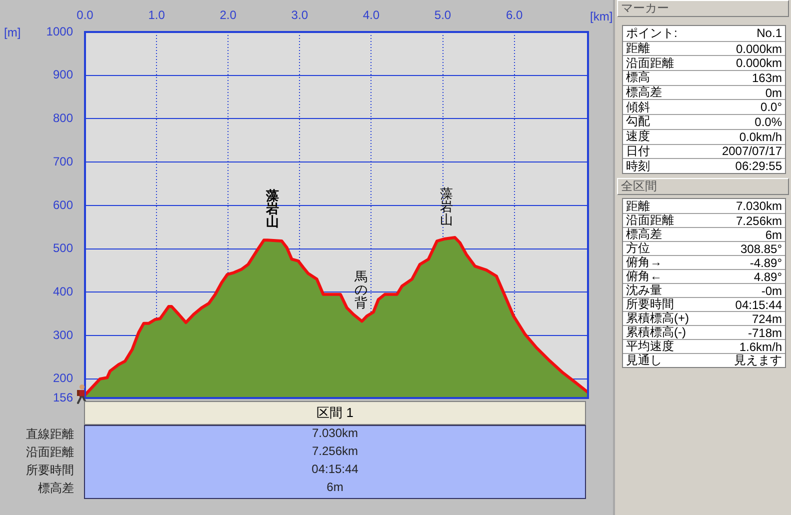  I want to click on text: 平均速度, so click(650, 346).